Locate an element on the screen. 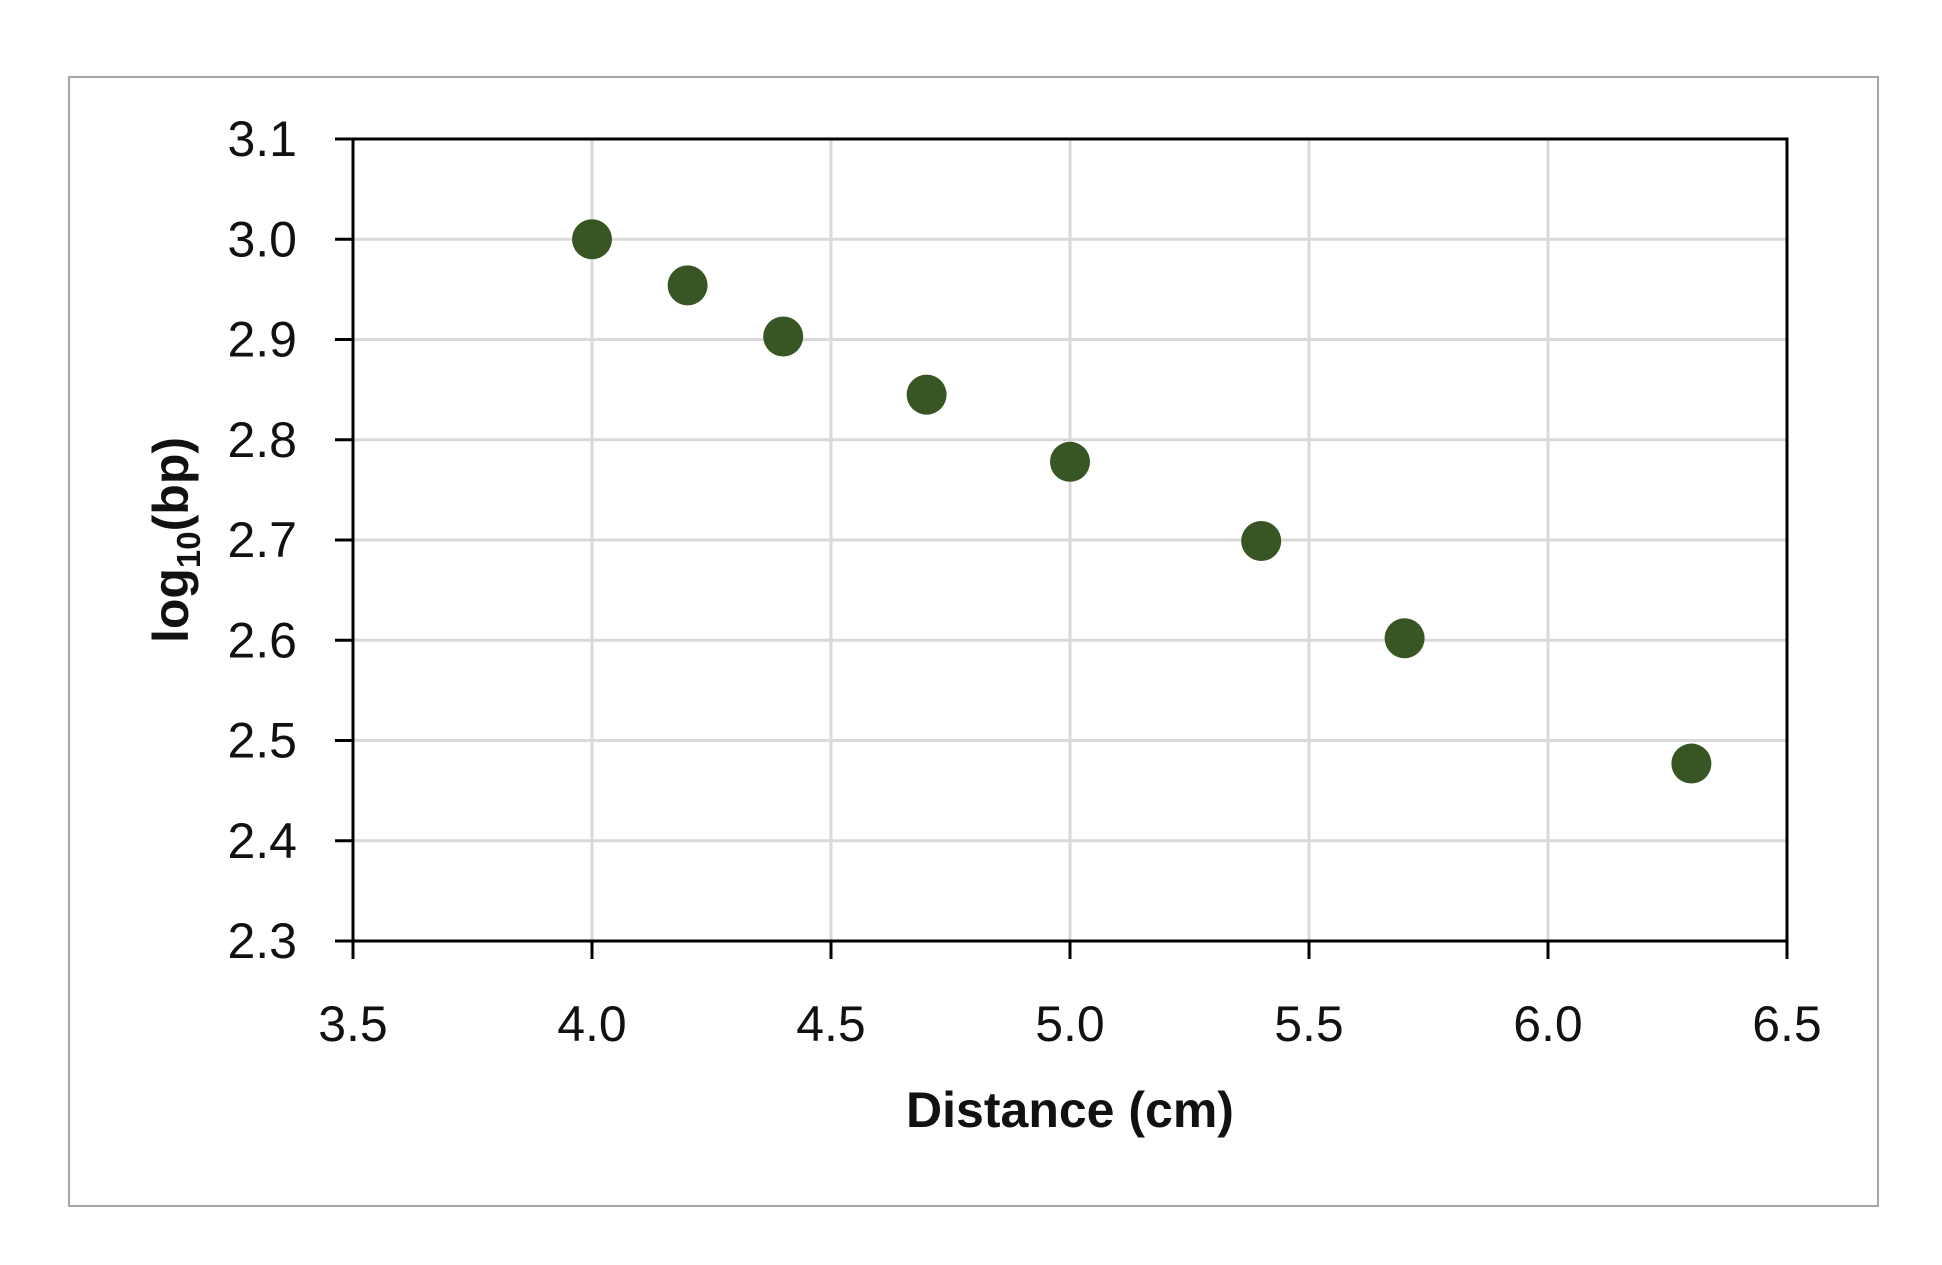 The height and width of the screenshot is (1265, 1942). y-tick-label: 3.1 is located at coordinates (262, 139).